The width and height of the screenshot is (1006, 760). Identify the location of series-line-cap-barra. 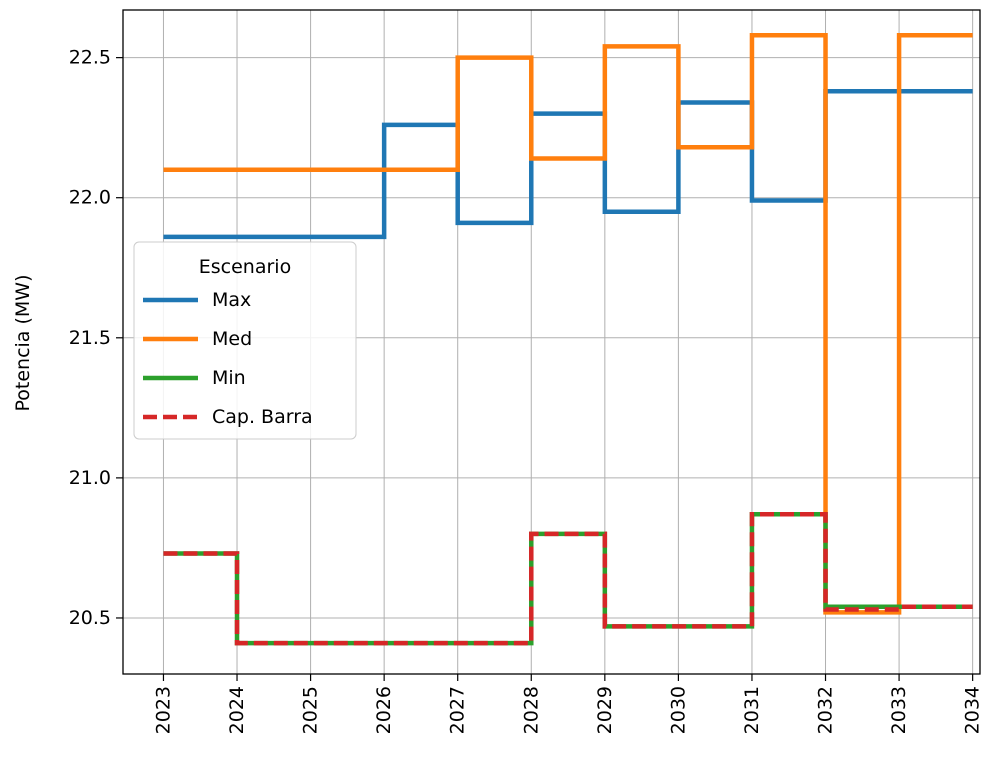
(568, 579).